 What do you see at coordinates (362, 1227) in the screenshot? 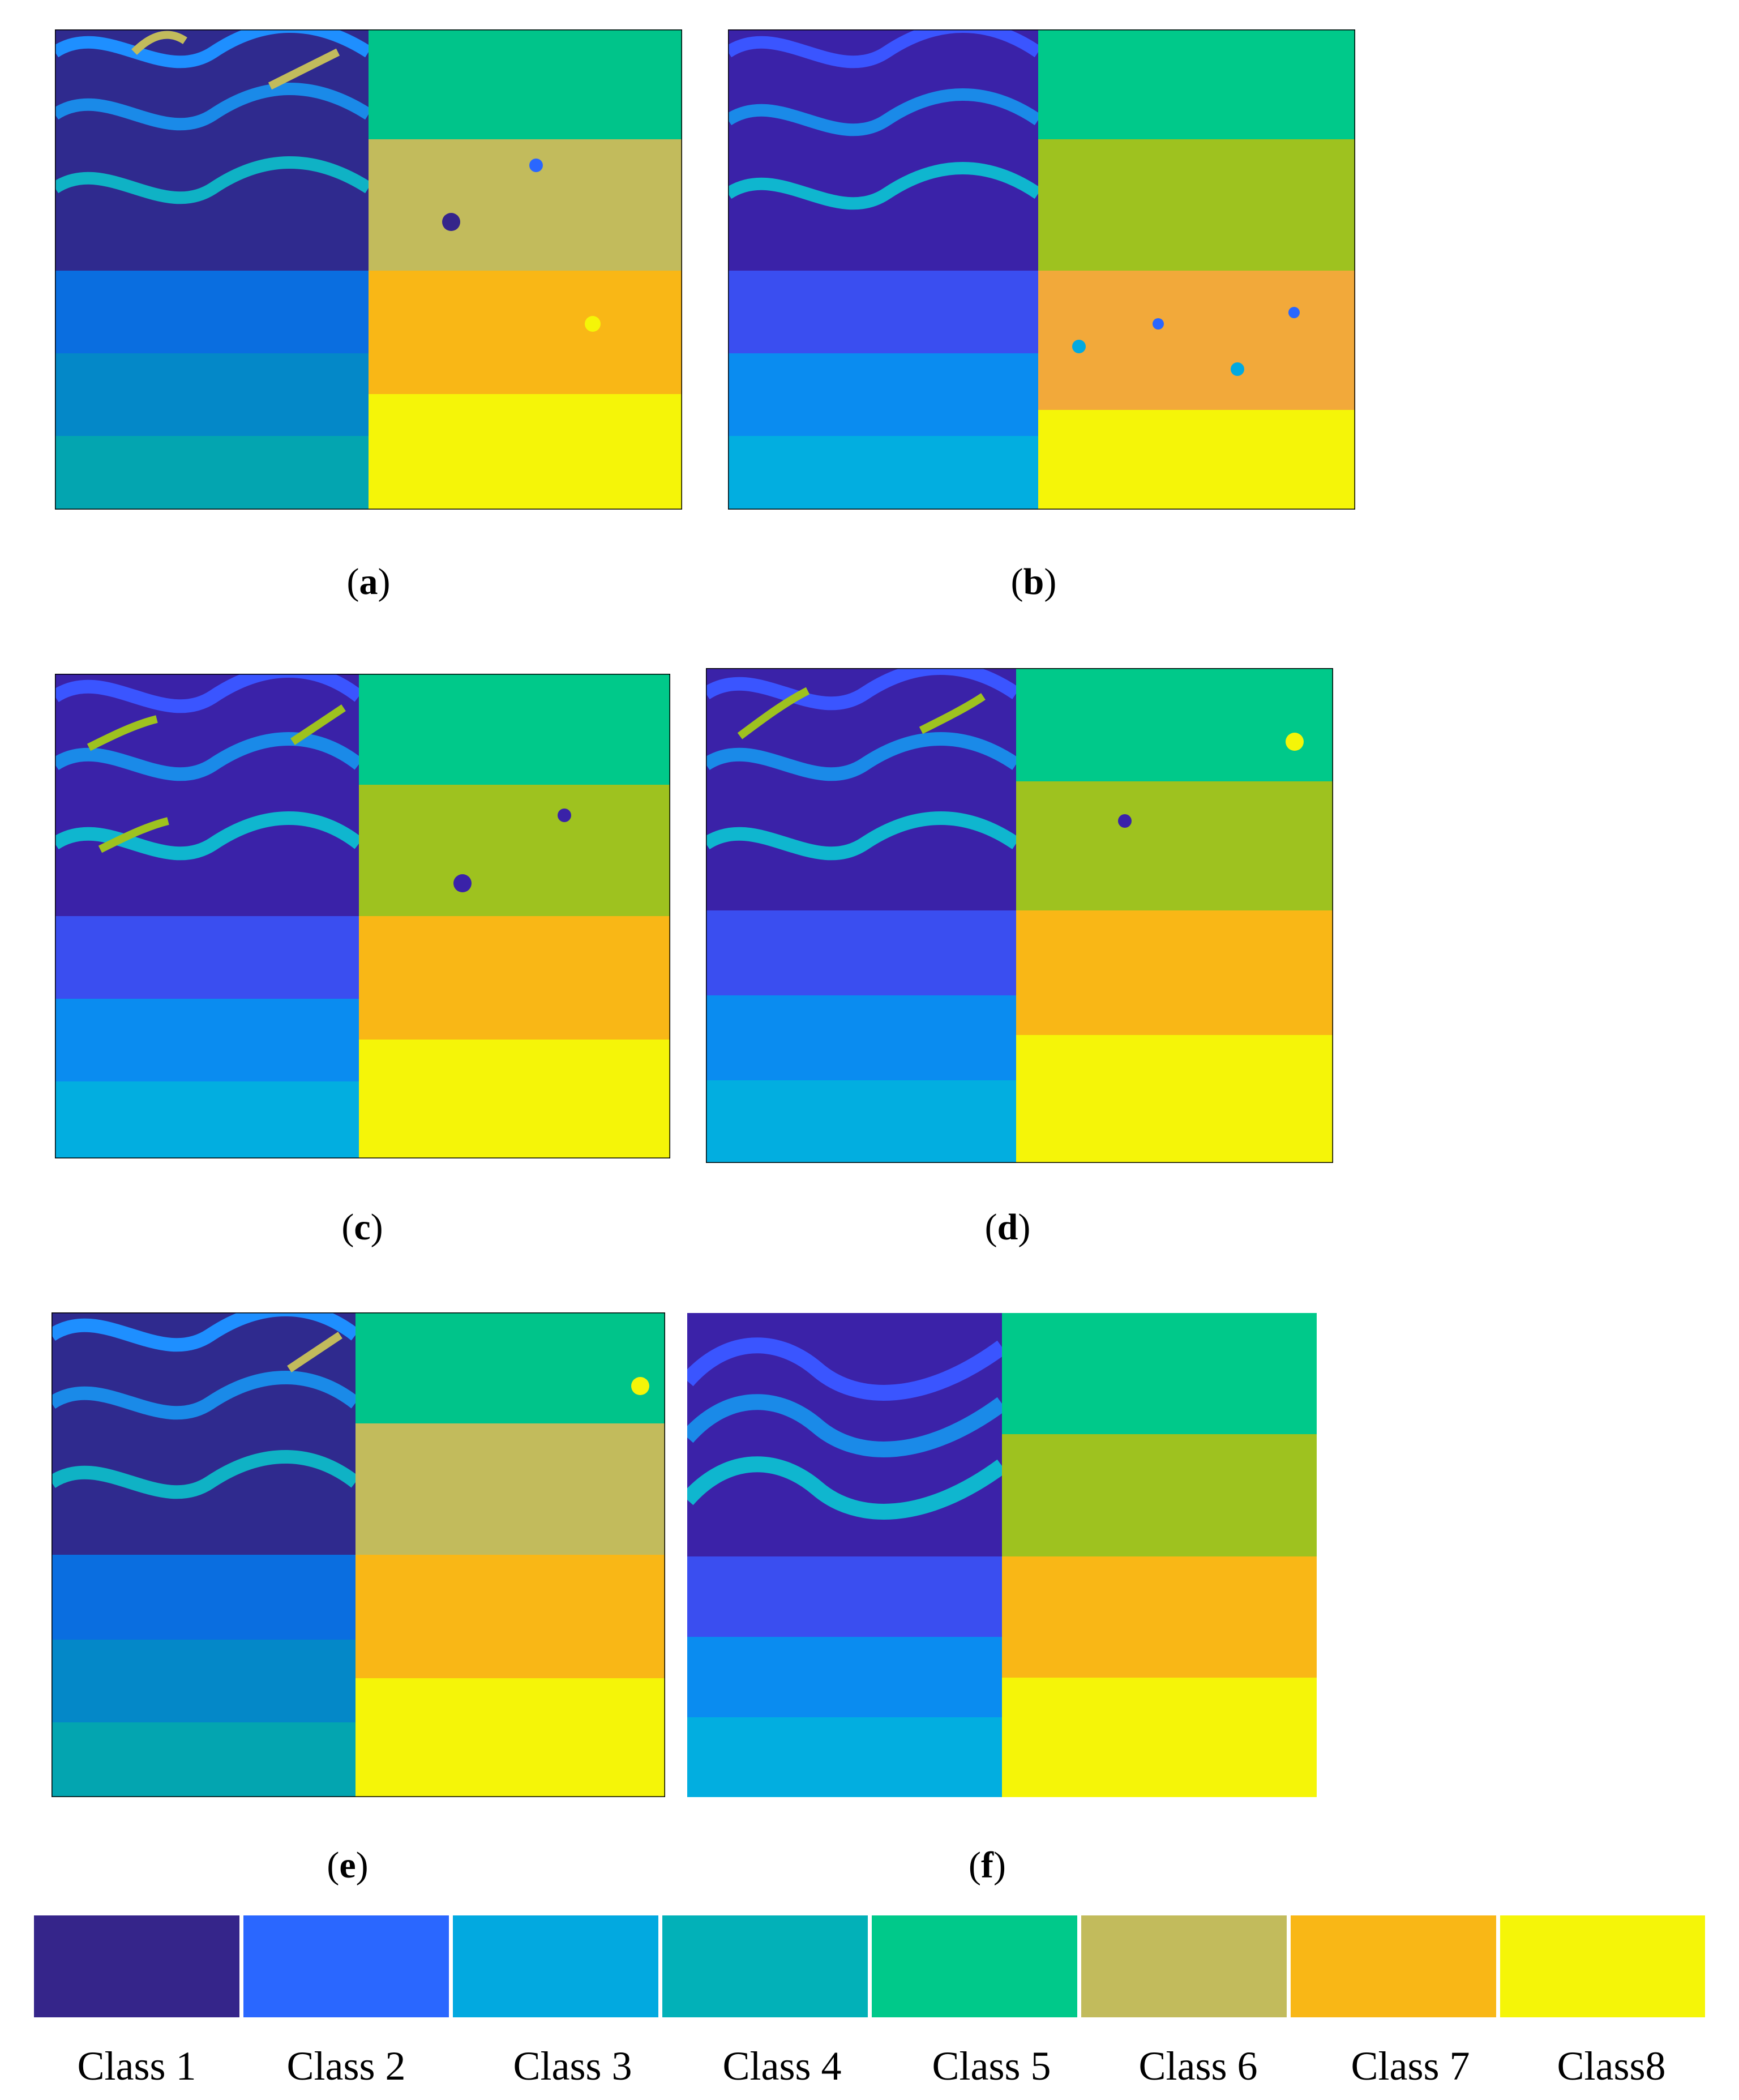
I see `caption-c: (c)` at bounding box center [362, 1227].